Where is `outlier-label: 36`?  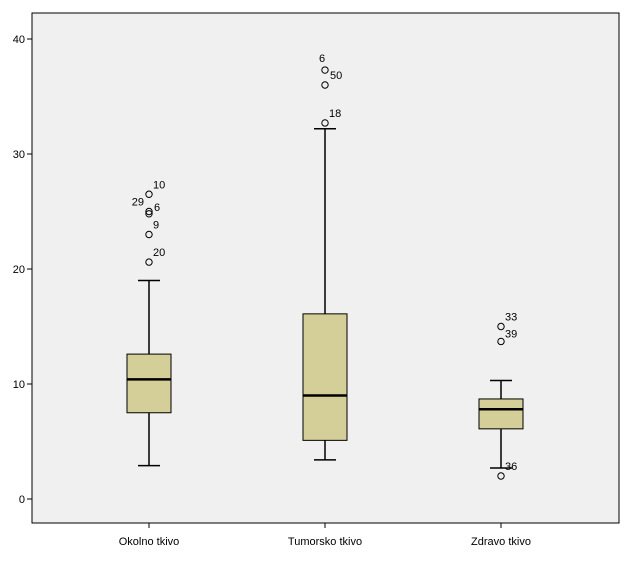
outlier-label: 36 is located at coordinates (511, 467).